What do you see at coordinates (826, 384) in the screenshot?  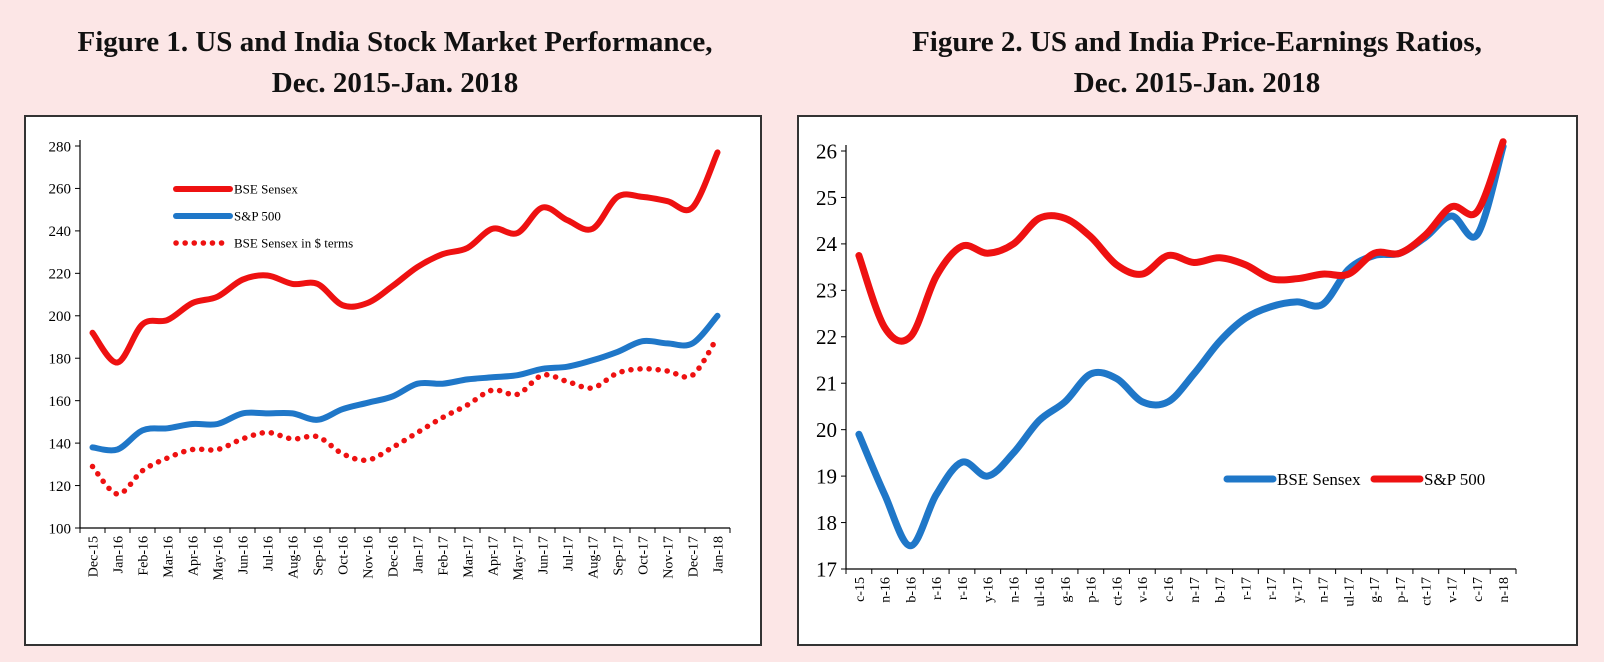 I see `figure2-y-tick-label: 21` at bounding box center [826, 384].